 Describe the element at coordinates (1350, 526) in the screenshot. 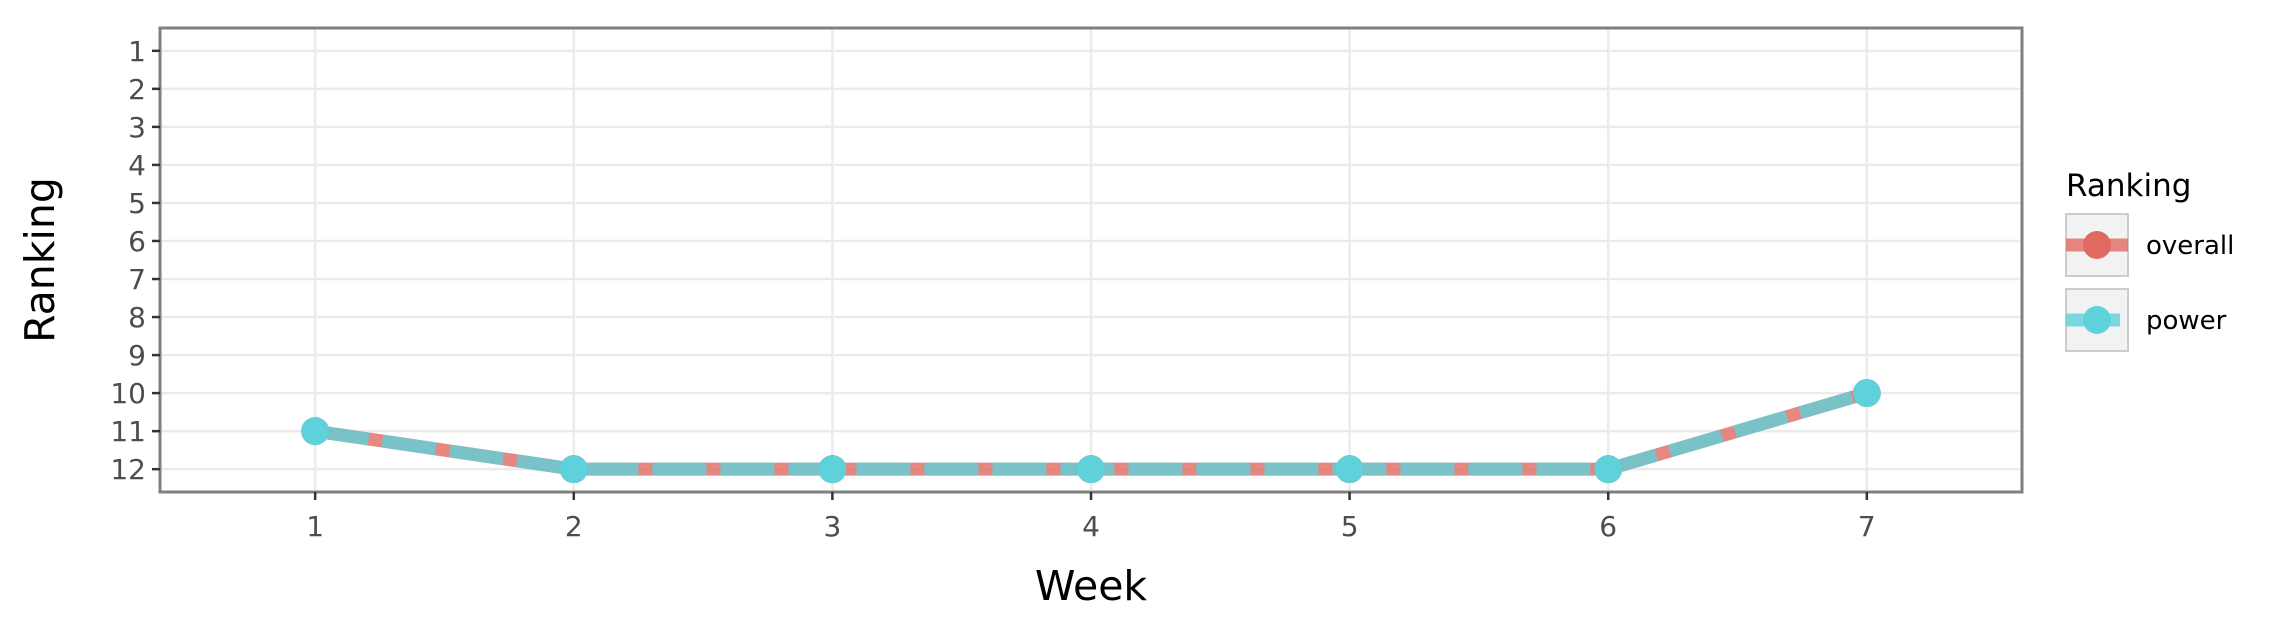

I see `x-tick-label: 5` at that location.